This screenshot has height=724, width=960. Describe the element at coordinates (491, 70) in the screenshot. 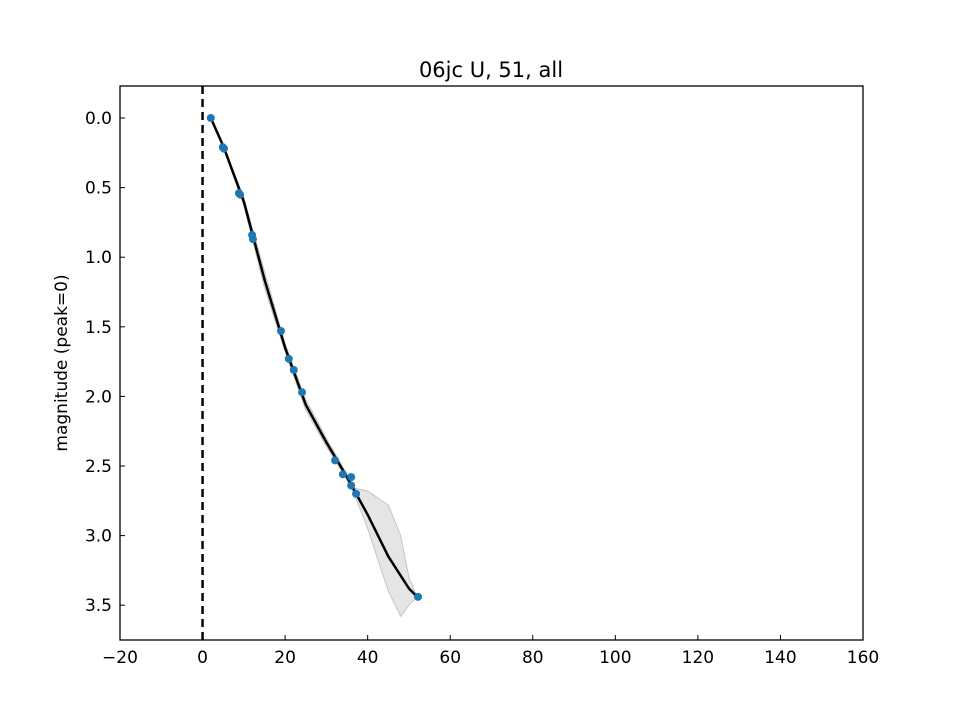

I see `chart-title: 06jc U, 51, all` at that location.